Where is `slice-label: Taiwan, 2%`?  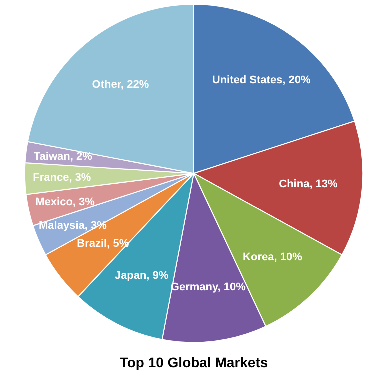 slice-label: Taiwan, 2% is located at coordinates (63, 157).